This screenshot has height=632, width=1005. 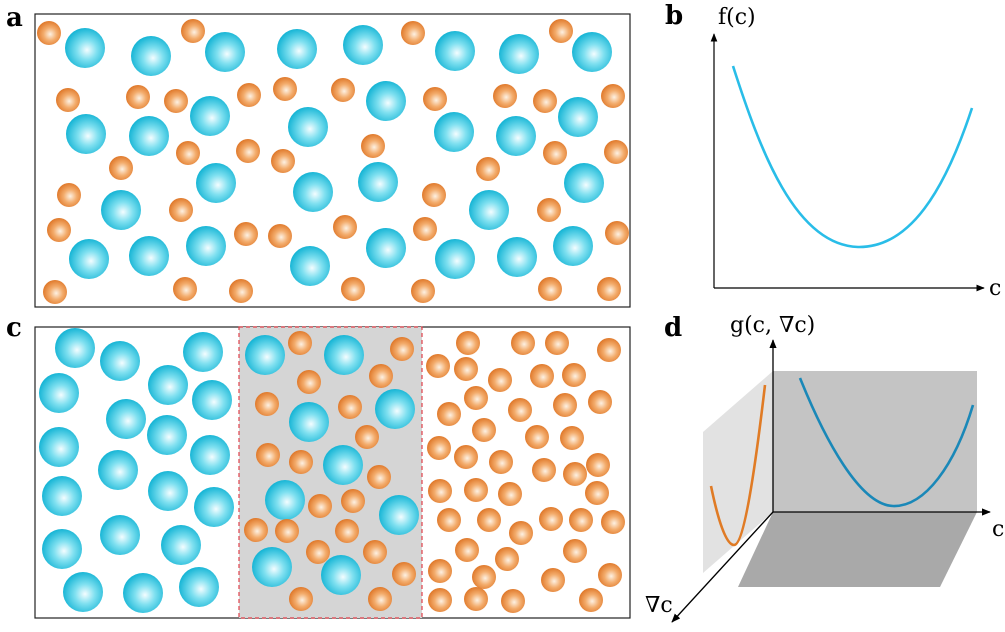 What do you see at coordinates (737, 17) in the screenshot?
I see `panel-b-y-axis-label: f(c)` at bounding box center [737, 17].